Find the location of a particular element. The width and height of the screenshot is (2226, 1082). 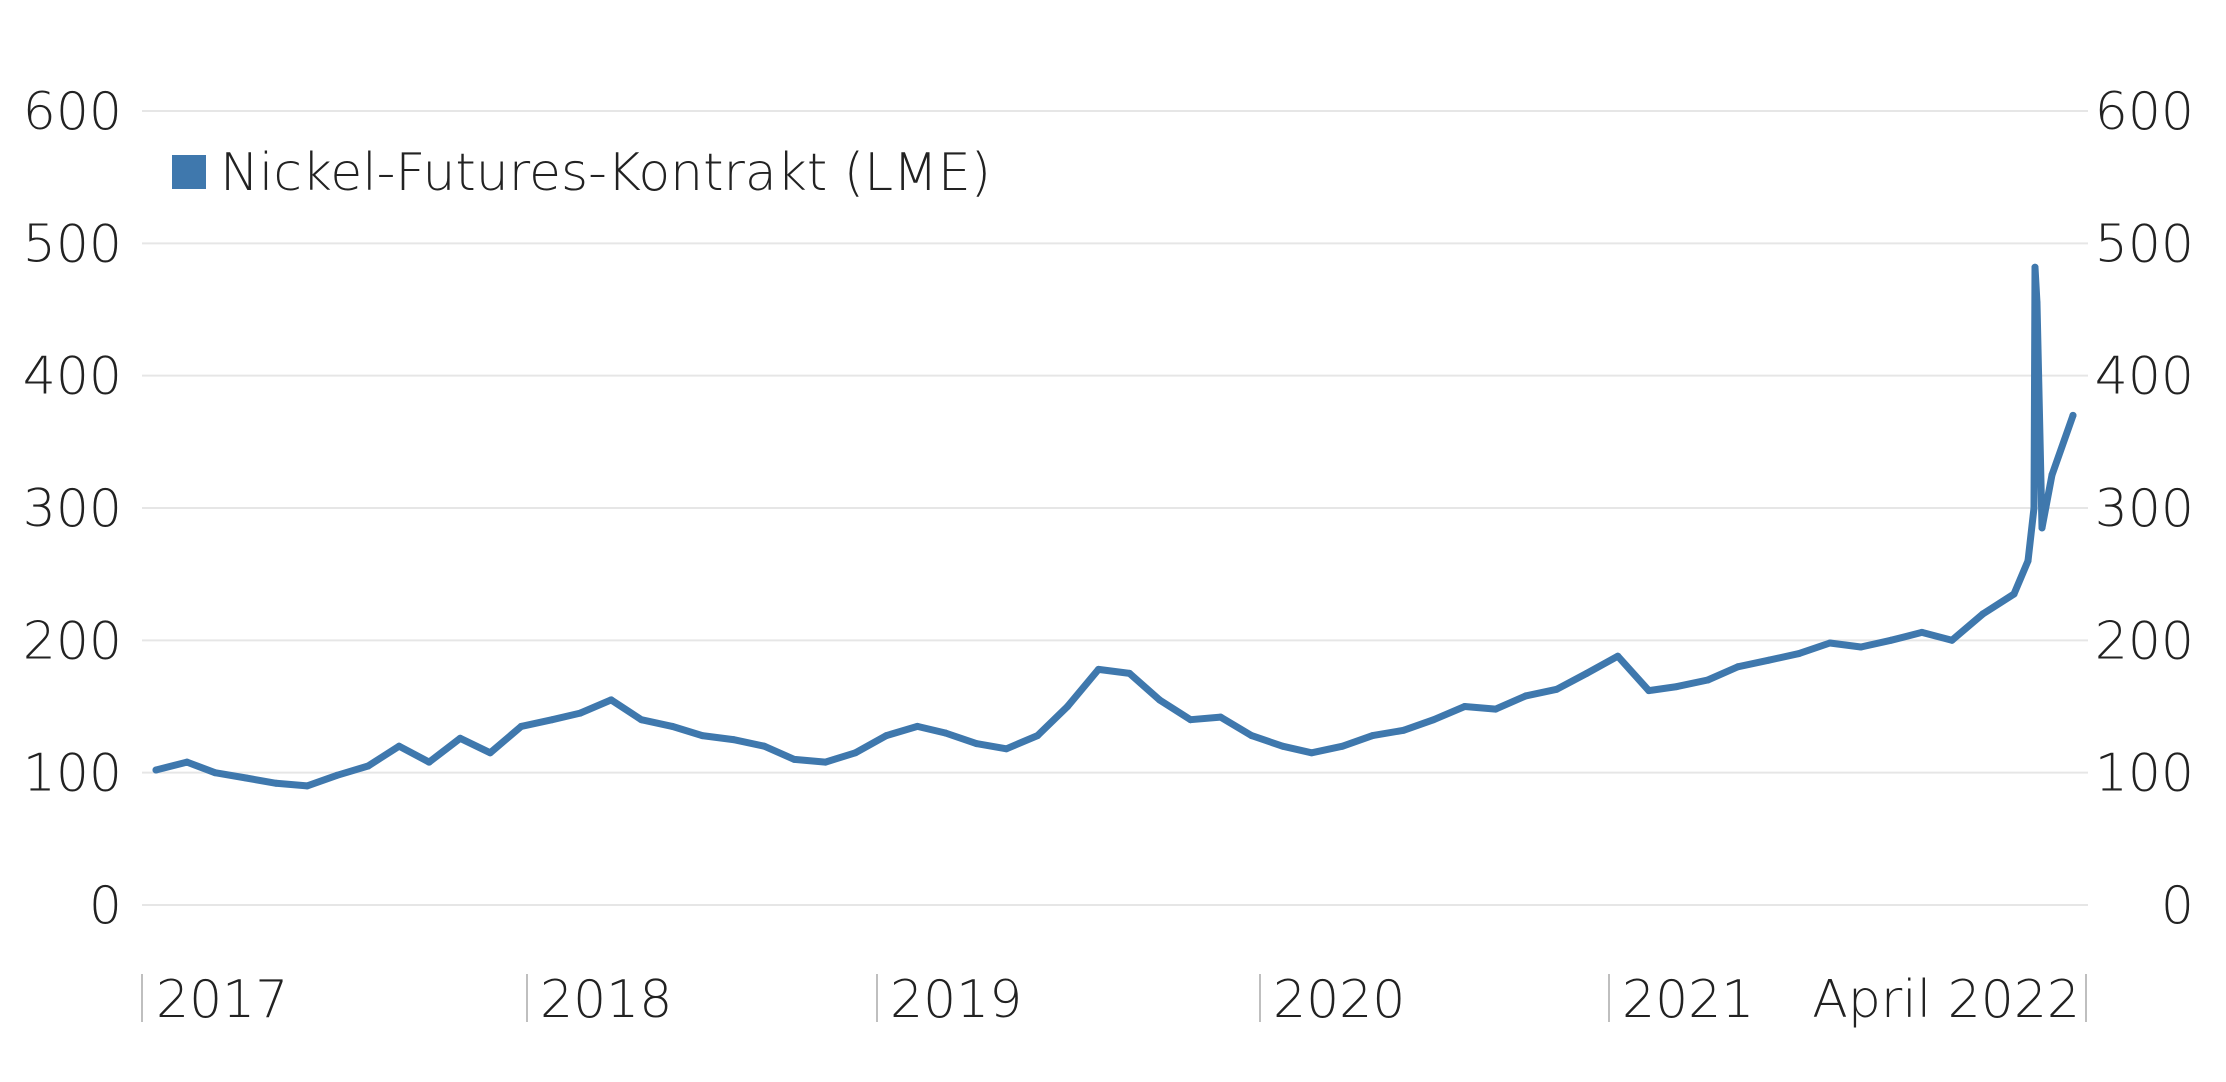

y-tick-label-right: 400 is located at coordinates (2144, 377).